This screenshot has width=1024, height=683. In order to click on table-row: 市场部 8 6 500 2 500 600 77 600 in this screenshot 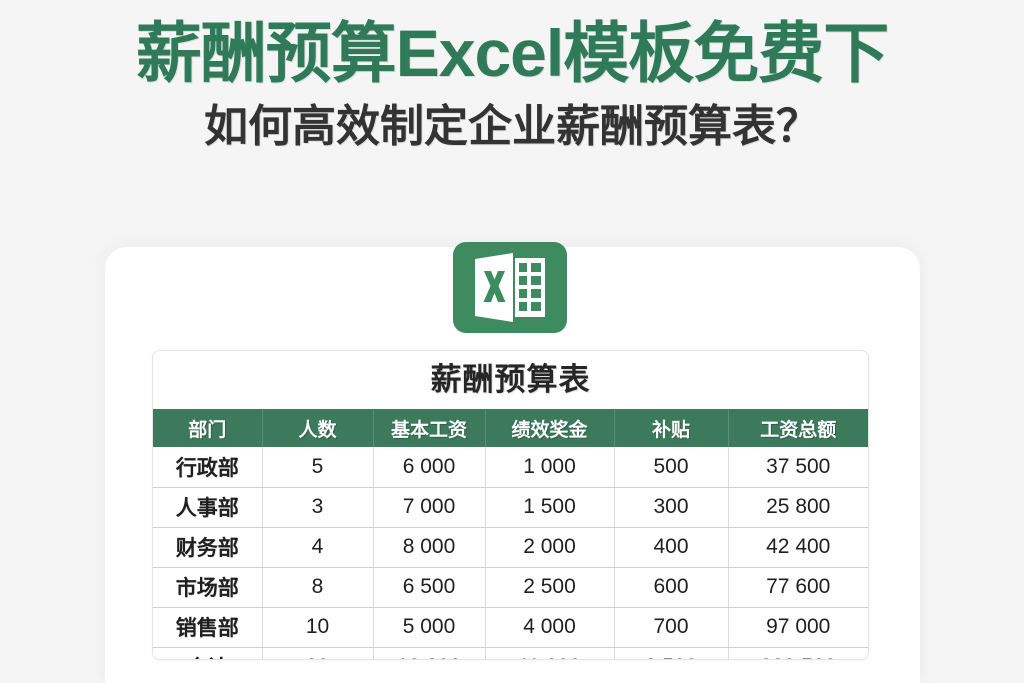, I will do `click(510, 587)`.